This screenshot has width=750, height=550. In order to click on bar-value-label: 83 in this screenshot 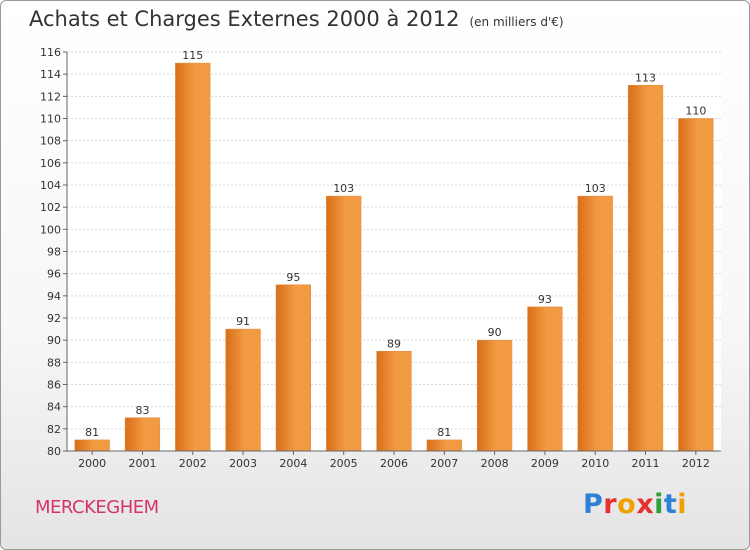, I will do `click(142, 410)`.